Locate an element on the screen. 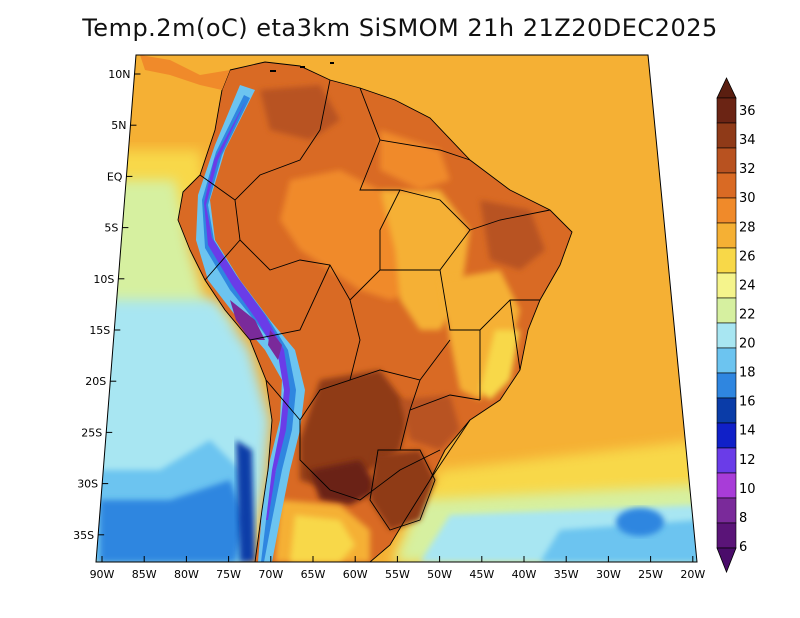 The image size is (800, 618). colorbar-label: 24 is located at coordinates (747, 285).